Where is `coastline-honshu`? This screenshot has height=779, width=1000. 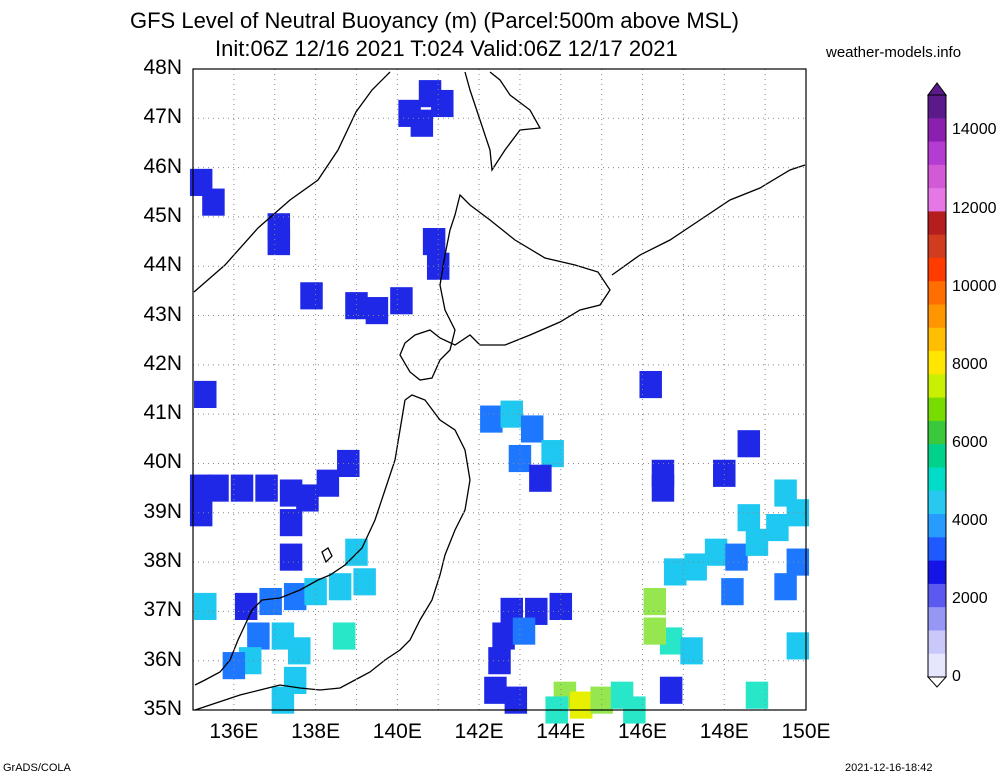 coastline-honshu is located at coordinates (332, 552).